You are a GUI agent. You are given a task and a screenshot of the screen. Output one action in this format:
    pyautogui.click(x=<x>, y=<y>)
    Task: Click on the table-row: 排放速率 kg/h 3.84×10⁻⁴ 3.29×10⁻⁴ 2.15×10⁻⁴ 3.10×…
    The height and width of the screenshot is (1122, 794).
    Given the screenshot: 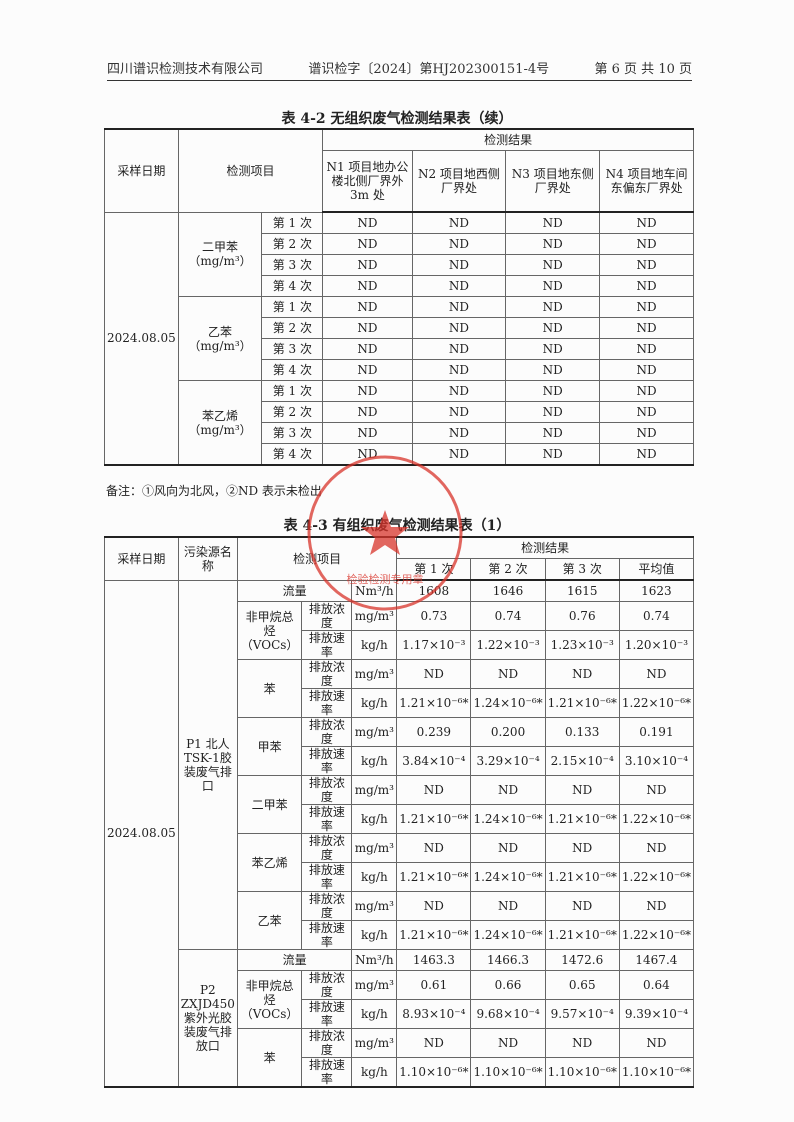 What is the action you would take?
    pyautogui.click(x=400, y=761)
    